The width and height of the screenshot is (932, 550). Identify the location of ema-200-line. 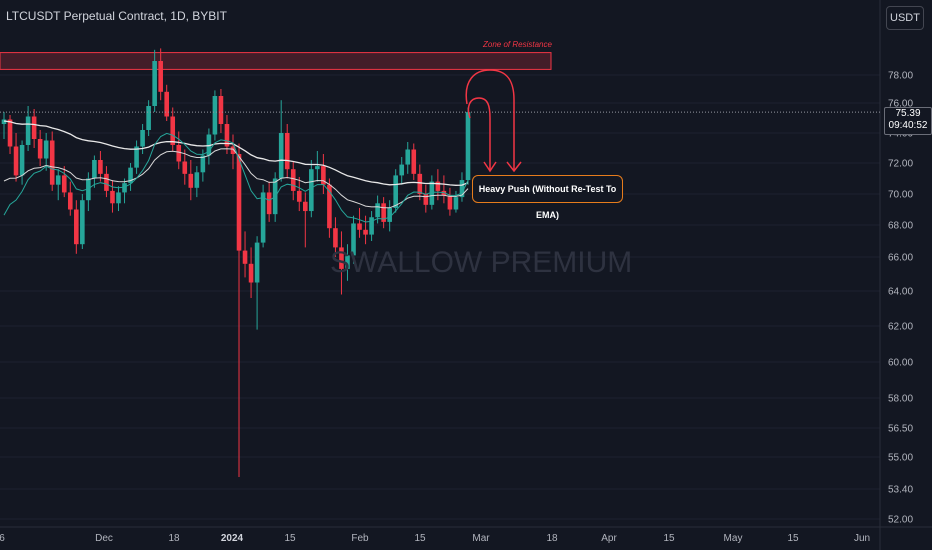
(236, 153).